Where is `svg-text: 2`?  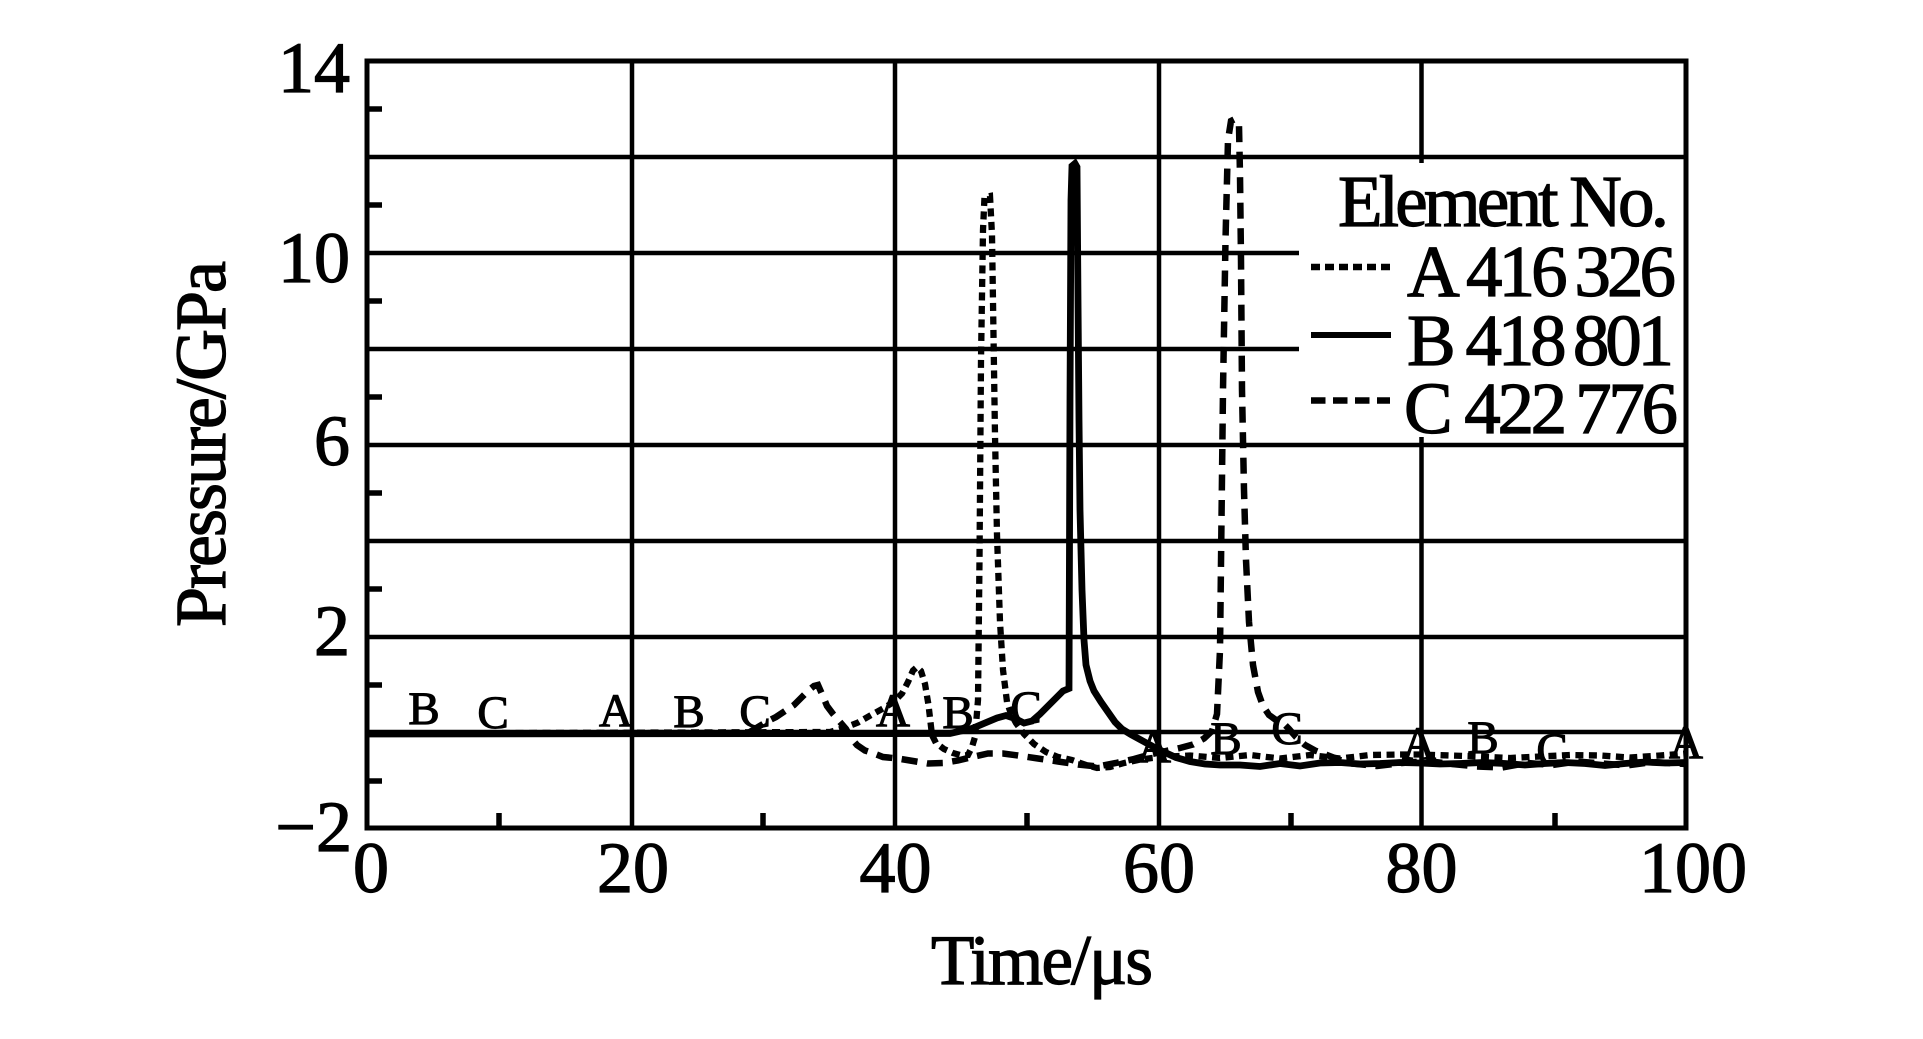
svg-text: 2 is located at coordinates (332, 631).